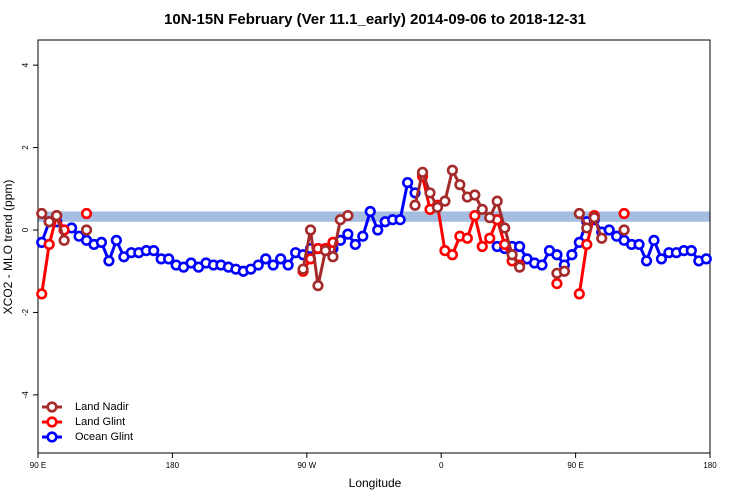 The height and width of the screenshot is (500, 750). I want to click on y-tick-label: -4, so click(25, 395).